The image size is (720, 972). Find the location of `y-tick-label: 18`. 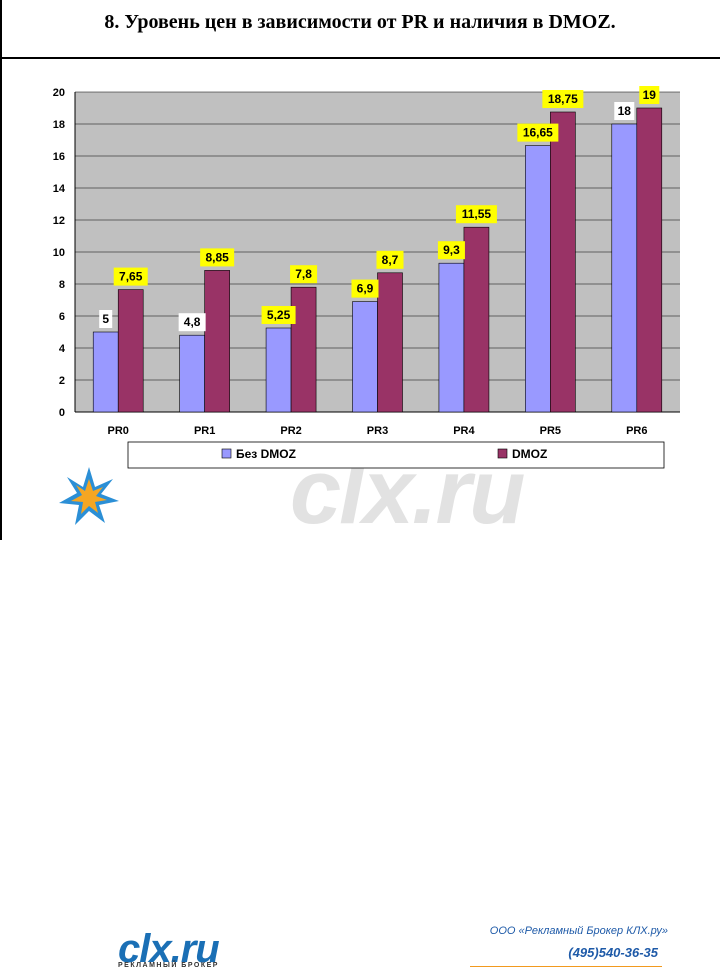

y-tick-label: 18 is located at coordinates (59, 125).